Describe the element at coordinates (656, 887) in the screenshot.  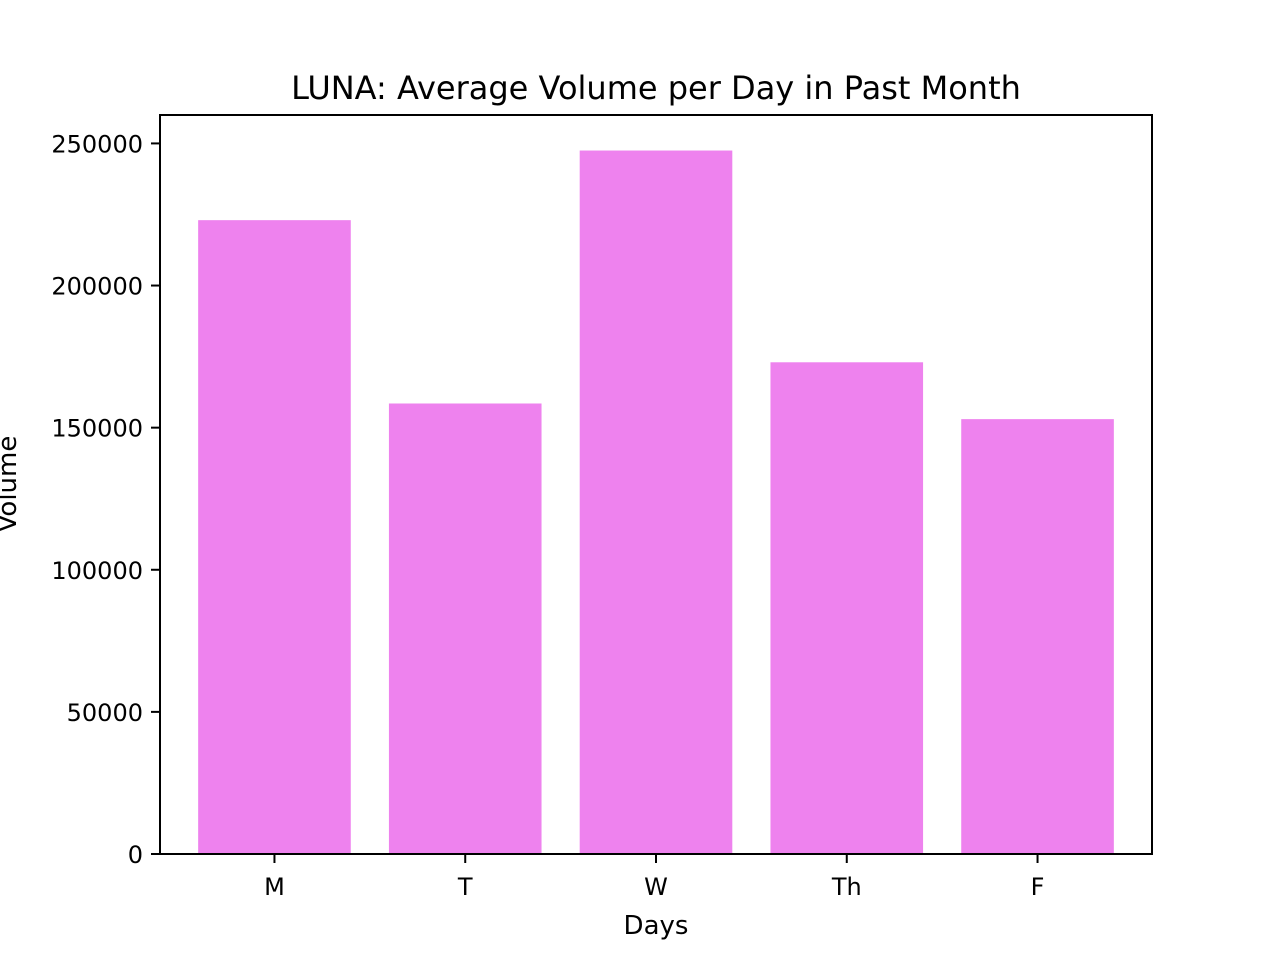
I see `x-tick-label: W` at that location.